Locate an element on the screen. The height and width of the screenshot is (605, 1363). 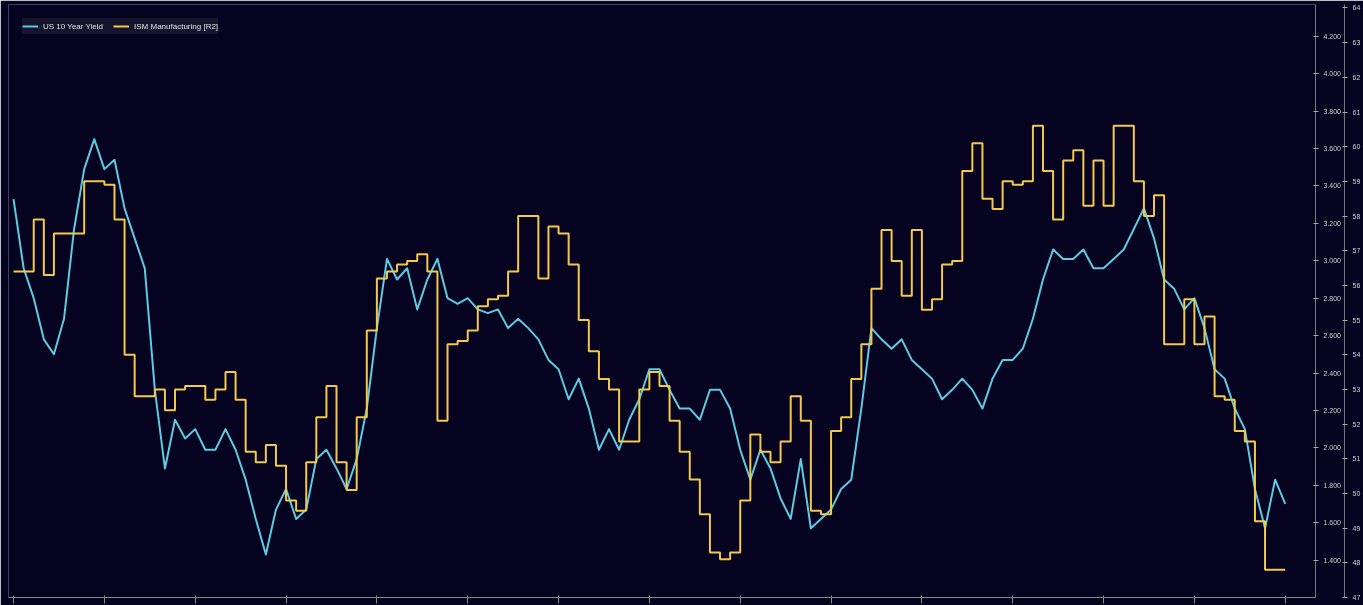
legend-label: US 10 Year Yield is located at coordinates (73, 26).